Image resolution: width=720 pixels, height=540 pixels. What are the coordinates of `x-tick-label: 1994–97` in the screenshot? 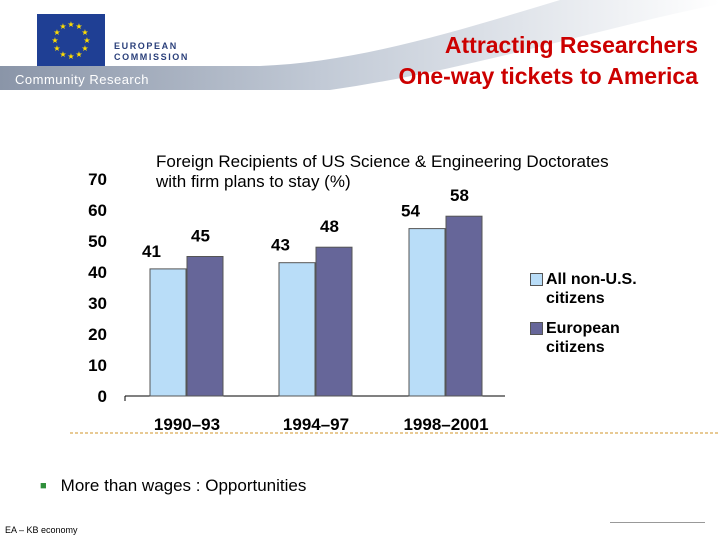 It's located at (316, 424).